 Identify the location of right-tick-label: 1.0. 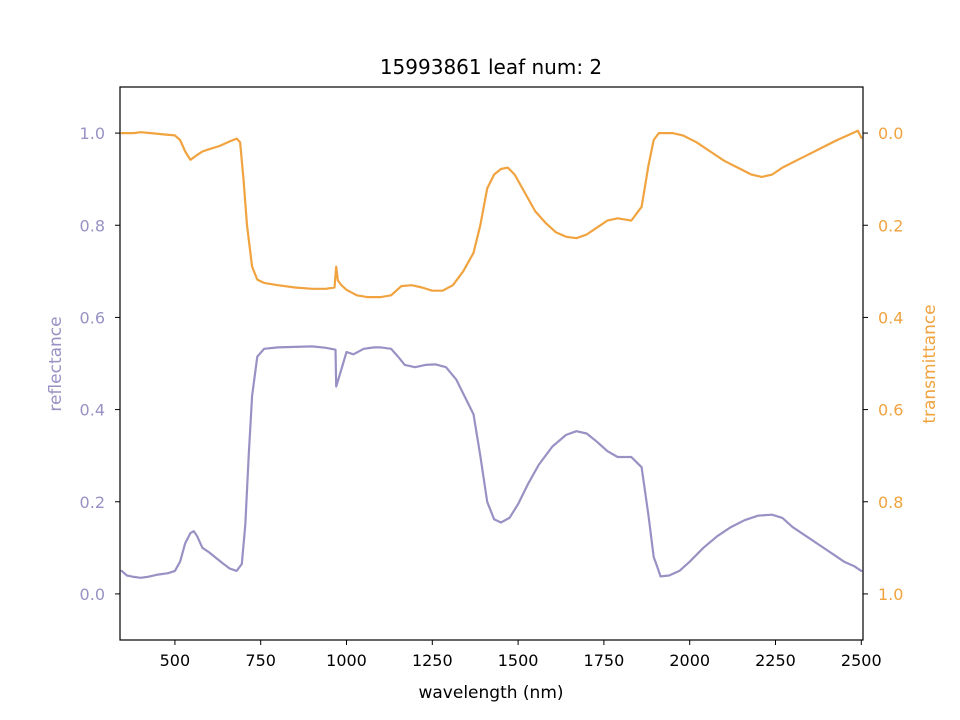
(890, 594).